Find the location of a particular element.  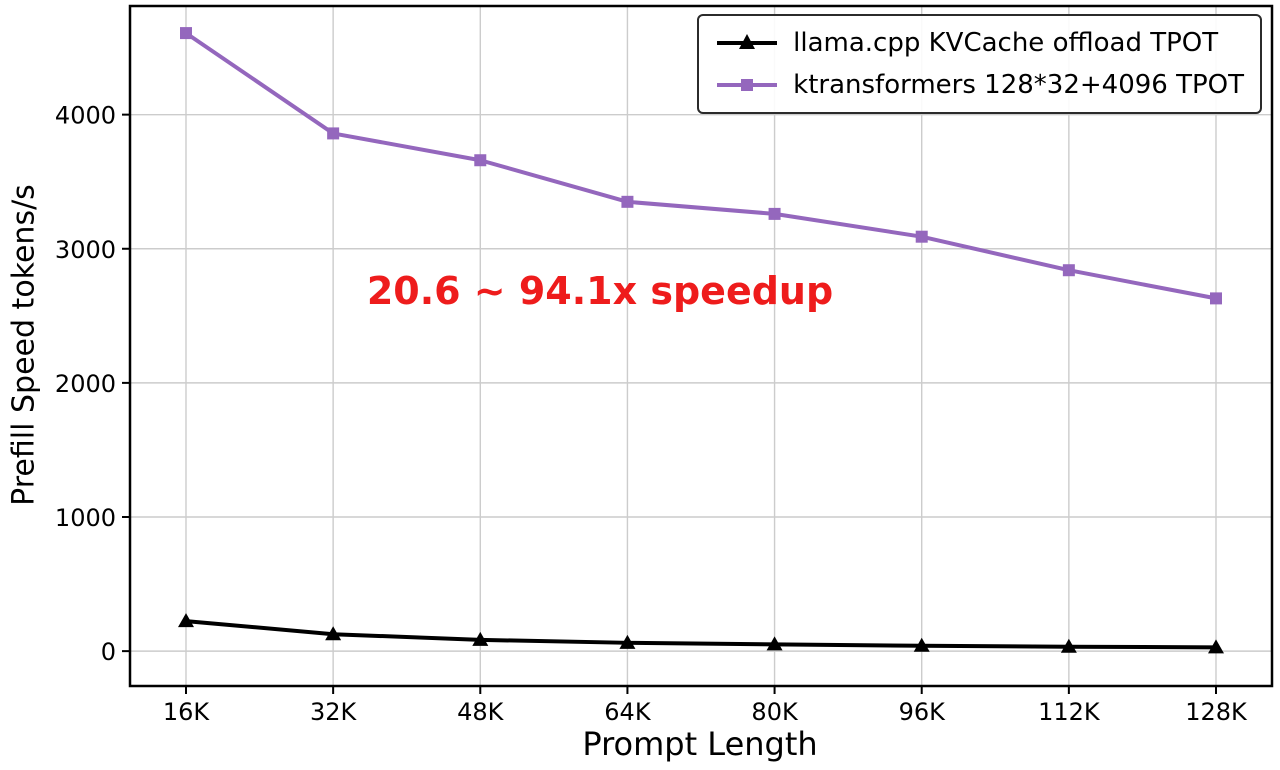

y-axis-label: Prefill Speed tokens/s is located at coordinates (24, 345).